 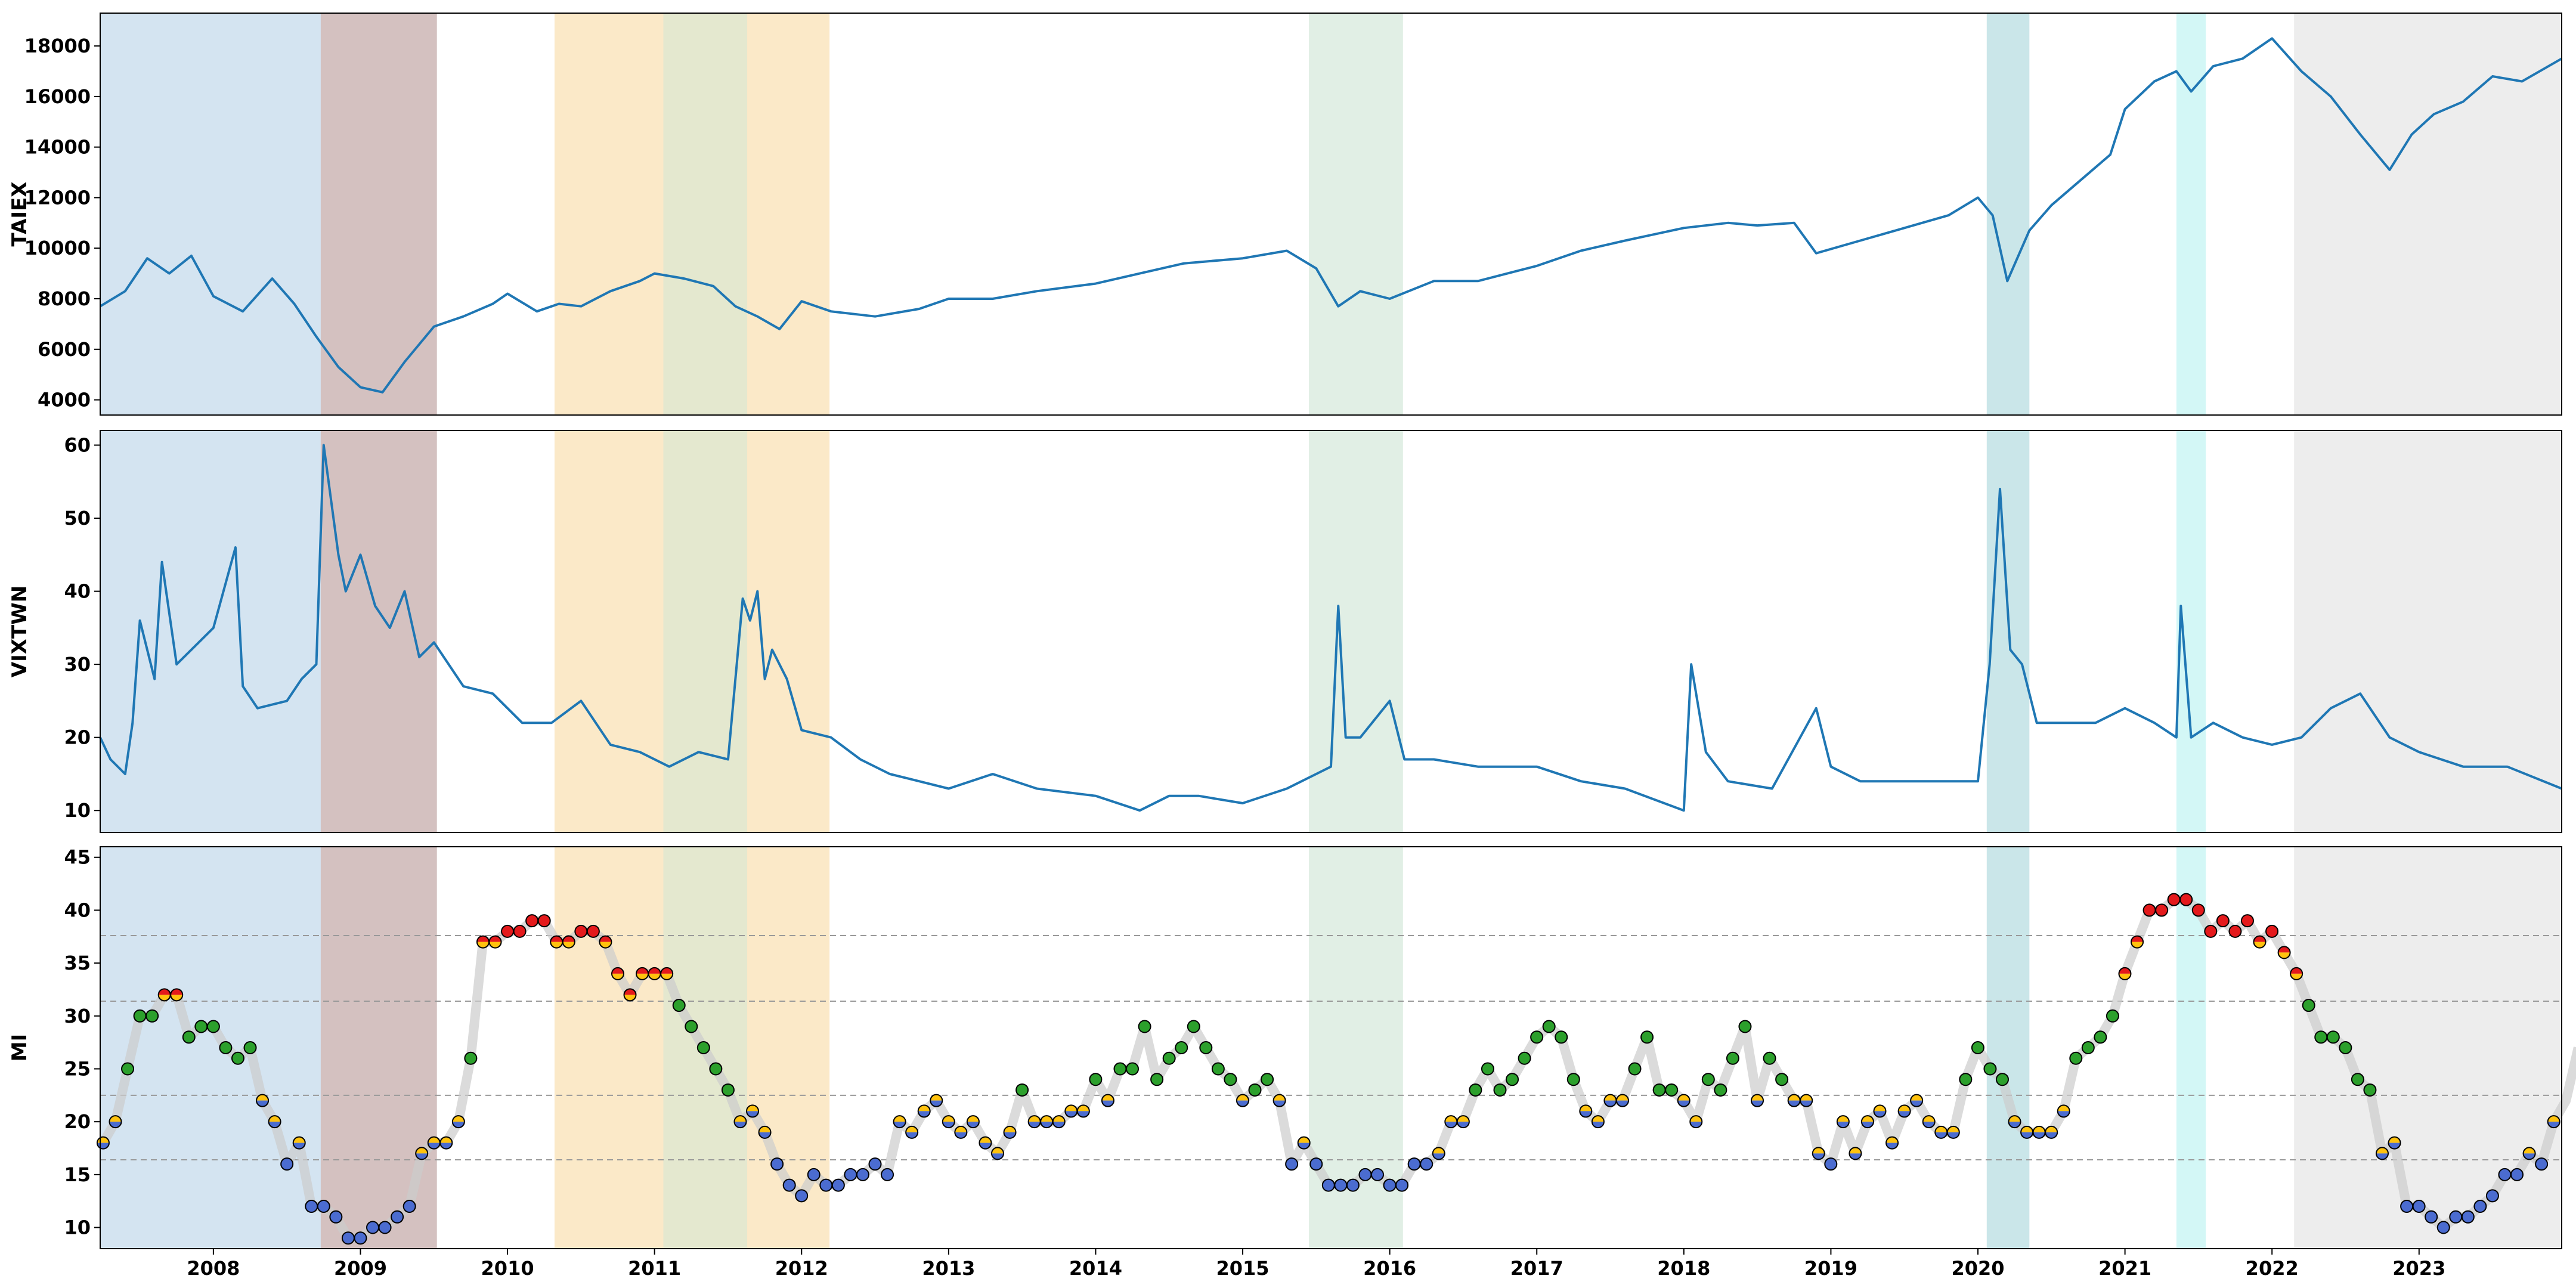 What do you see at coordinates (78, 1068) in the screenshot?
I see `ytick-label: 25` at bounding box center [78, 1068].